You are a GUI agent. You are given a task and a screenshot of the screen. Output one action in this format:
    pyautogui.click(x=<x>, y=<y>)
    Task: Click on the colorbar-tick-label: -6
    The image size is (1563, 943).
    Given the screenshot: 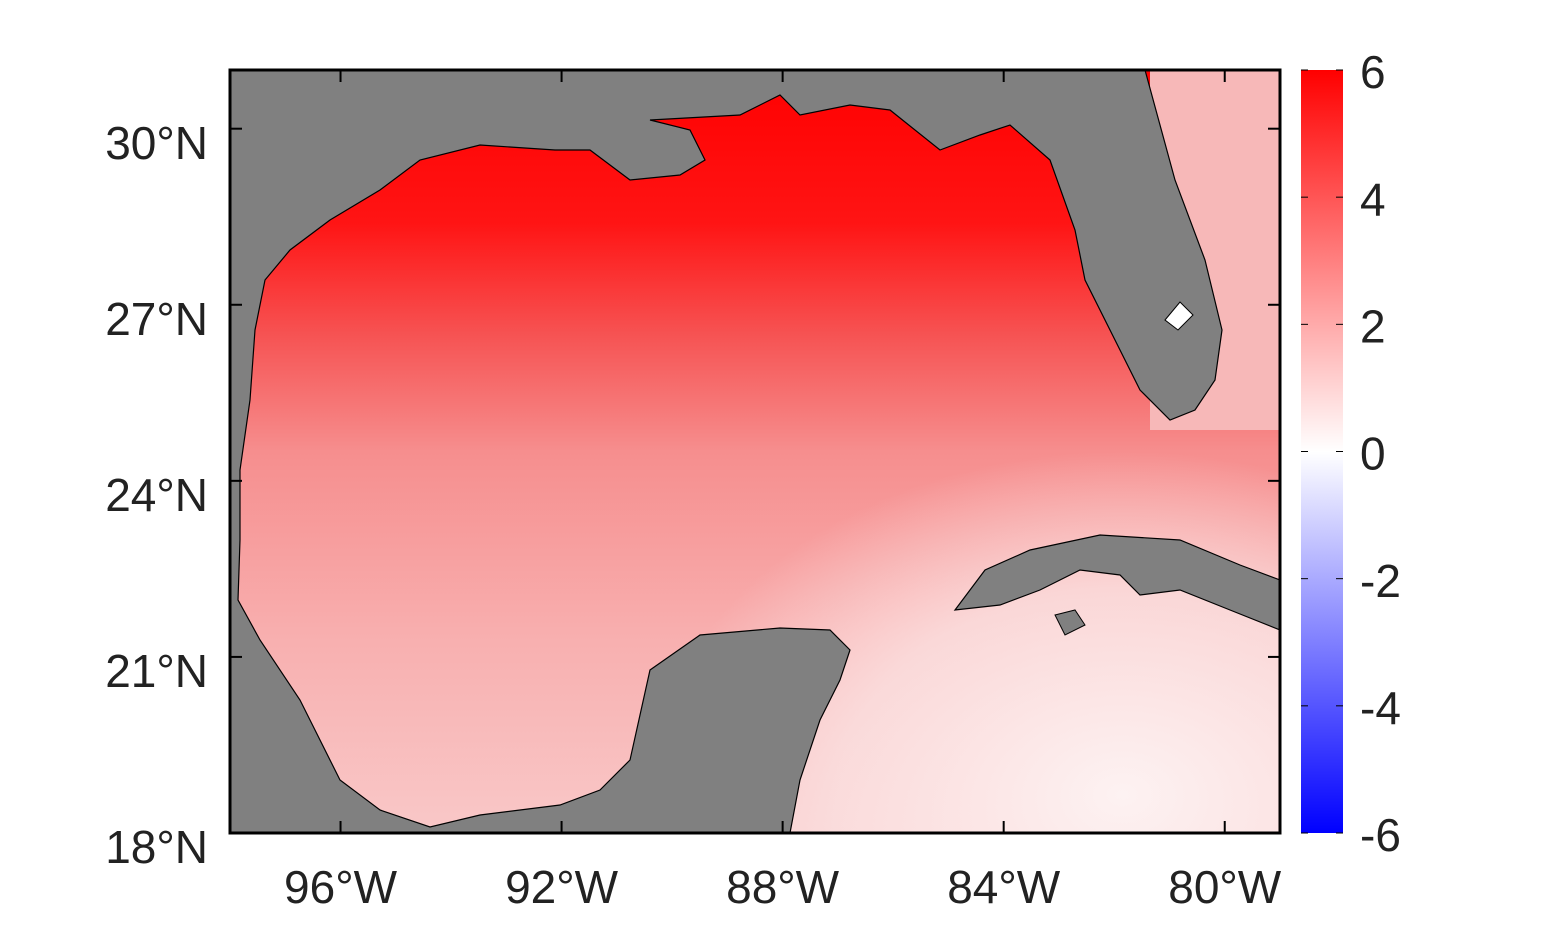 What is the action you would take?
    pyautogui.click(x=1380, y=835)
    